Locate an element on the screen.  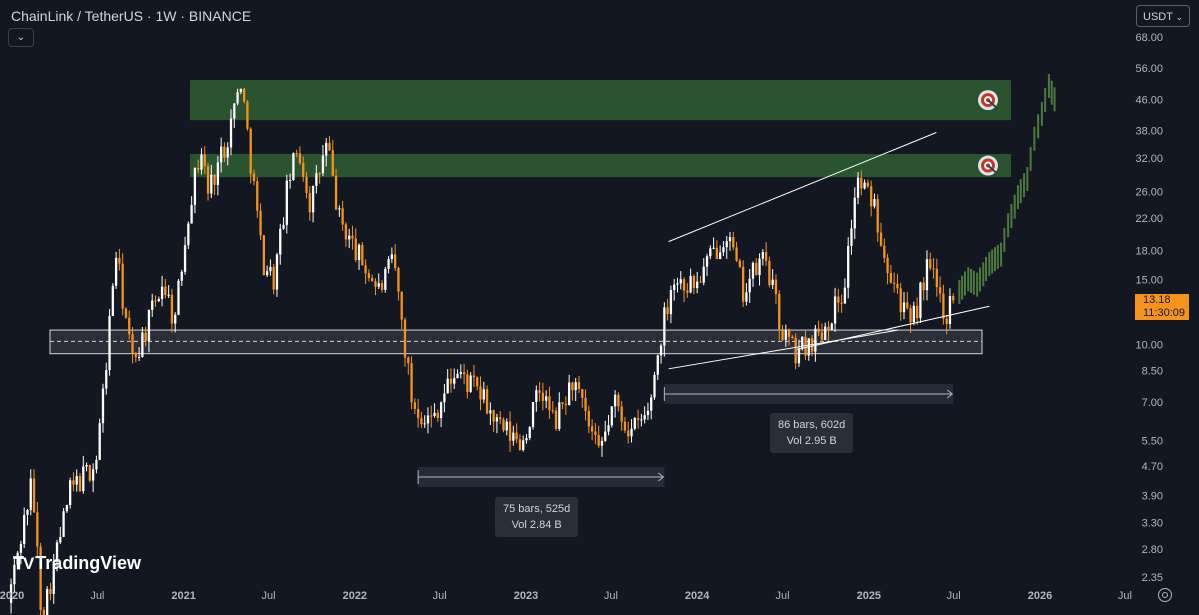
price-tick-label: 3.30 is located at coordinates (1152, 524).